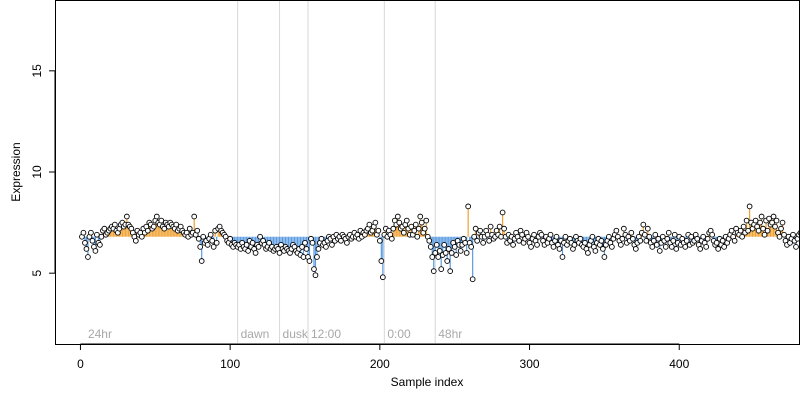 The image size is (800, 400). Describe the element at coordinates (296, 334) in the screenshot. I see `marker-label-2: dusk` at that location.